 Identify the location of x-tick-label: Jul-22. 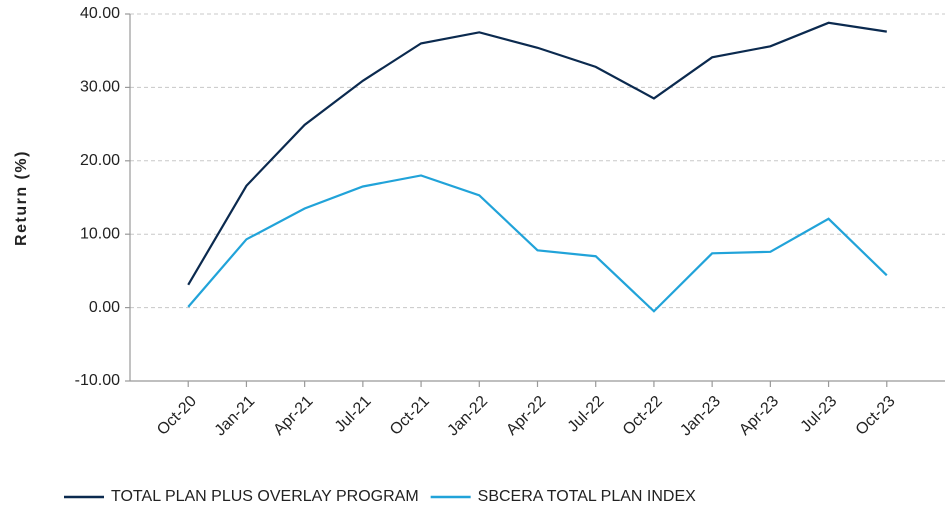
(586, 414).